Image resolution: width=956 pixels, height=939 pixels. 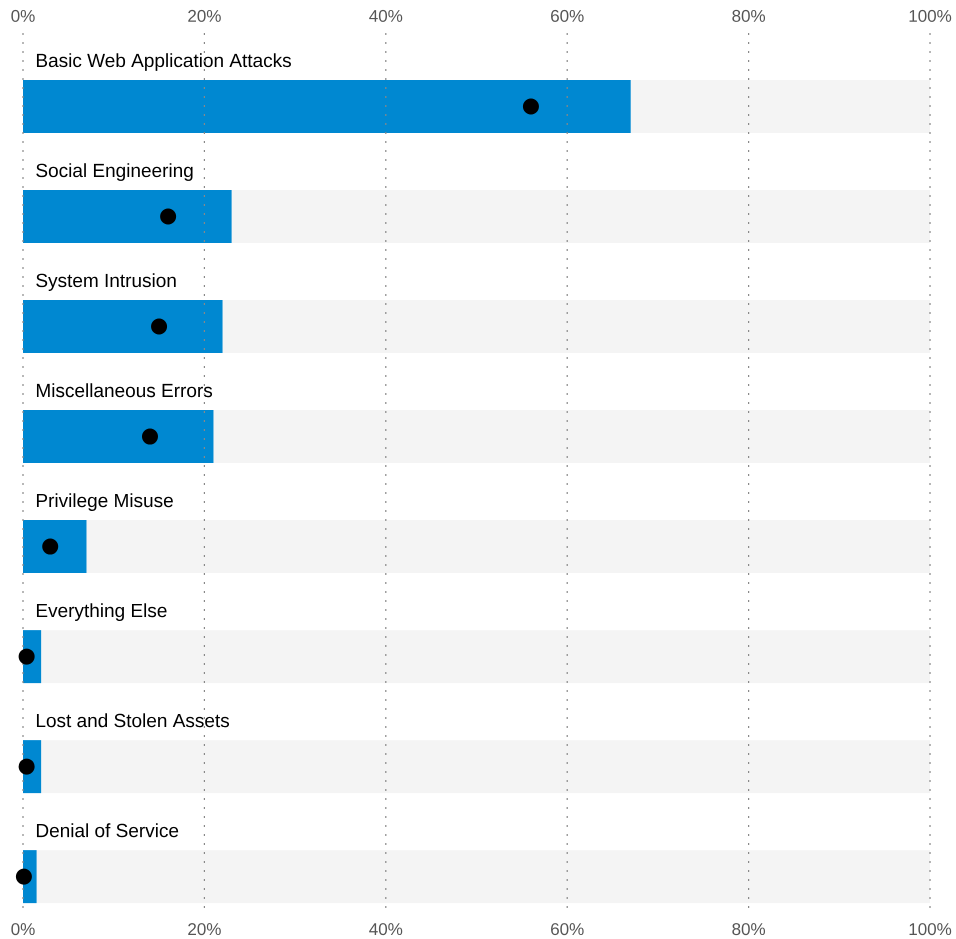 What do you see at coordinates (931, 16) in the screenshot?
I see `x-tick-label: 100%` at bounding box center [931, 16].